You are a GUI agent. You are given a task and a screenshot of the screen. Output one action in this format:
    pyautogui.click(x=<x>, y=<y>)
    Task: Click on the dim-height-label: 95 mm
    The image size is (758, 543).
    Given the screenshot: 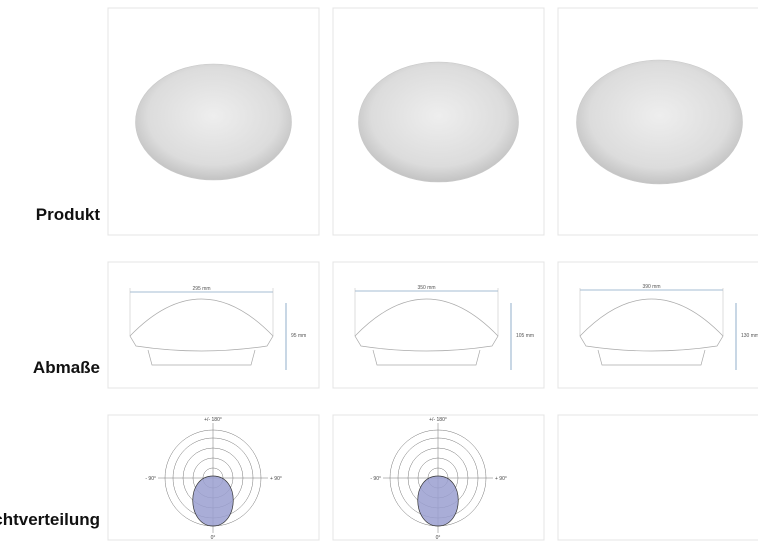 What is the action you would take?
    pyautogui.click(x=298, y=336)
    